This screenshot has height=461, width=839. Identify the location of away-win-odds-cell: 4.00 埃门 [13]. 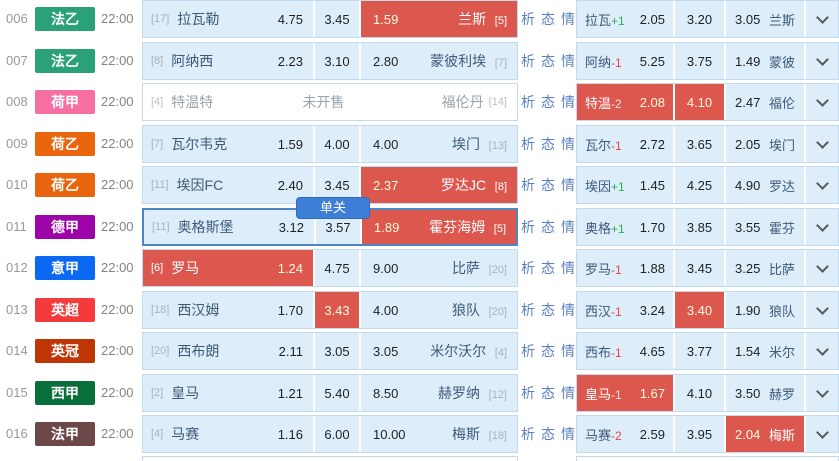
(439, 144).